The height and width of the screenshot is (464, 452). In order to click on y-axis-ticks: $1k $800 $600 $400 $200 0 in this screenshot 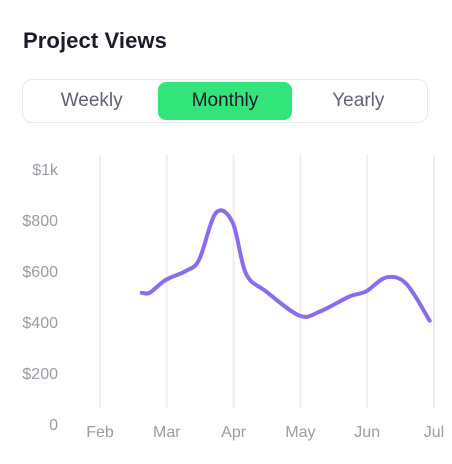, I will do `click(40, 298)`.